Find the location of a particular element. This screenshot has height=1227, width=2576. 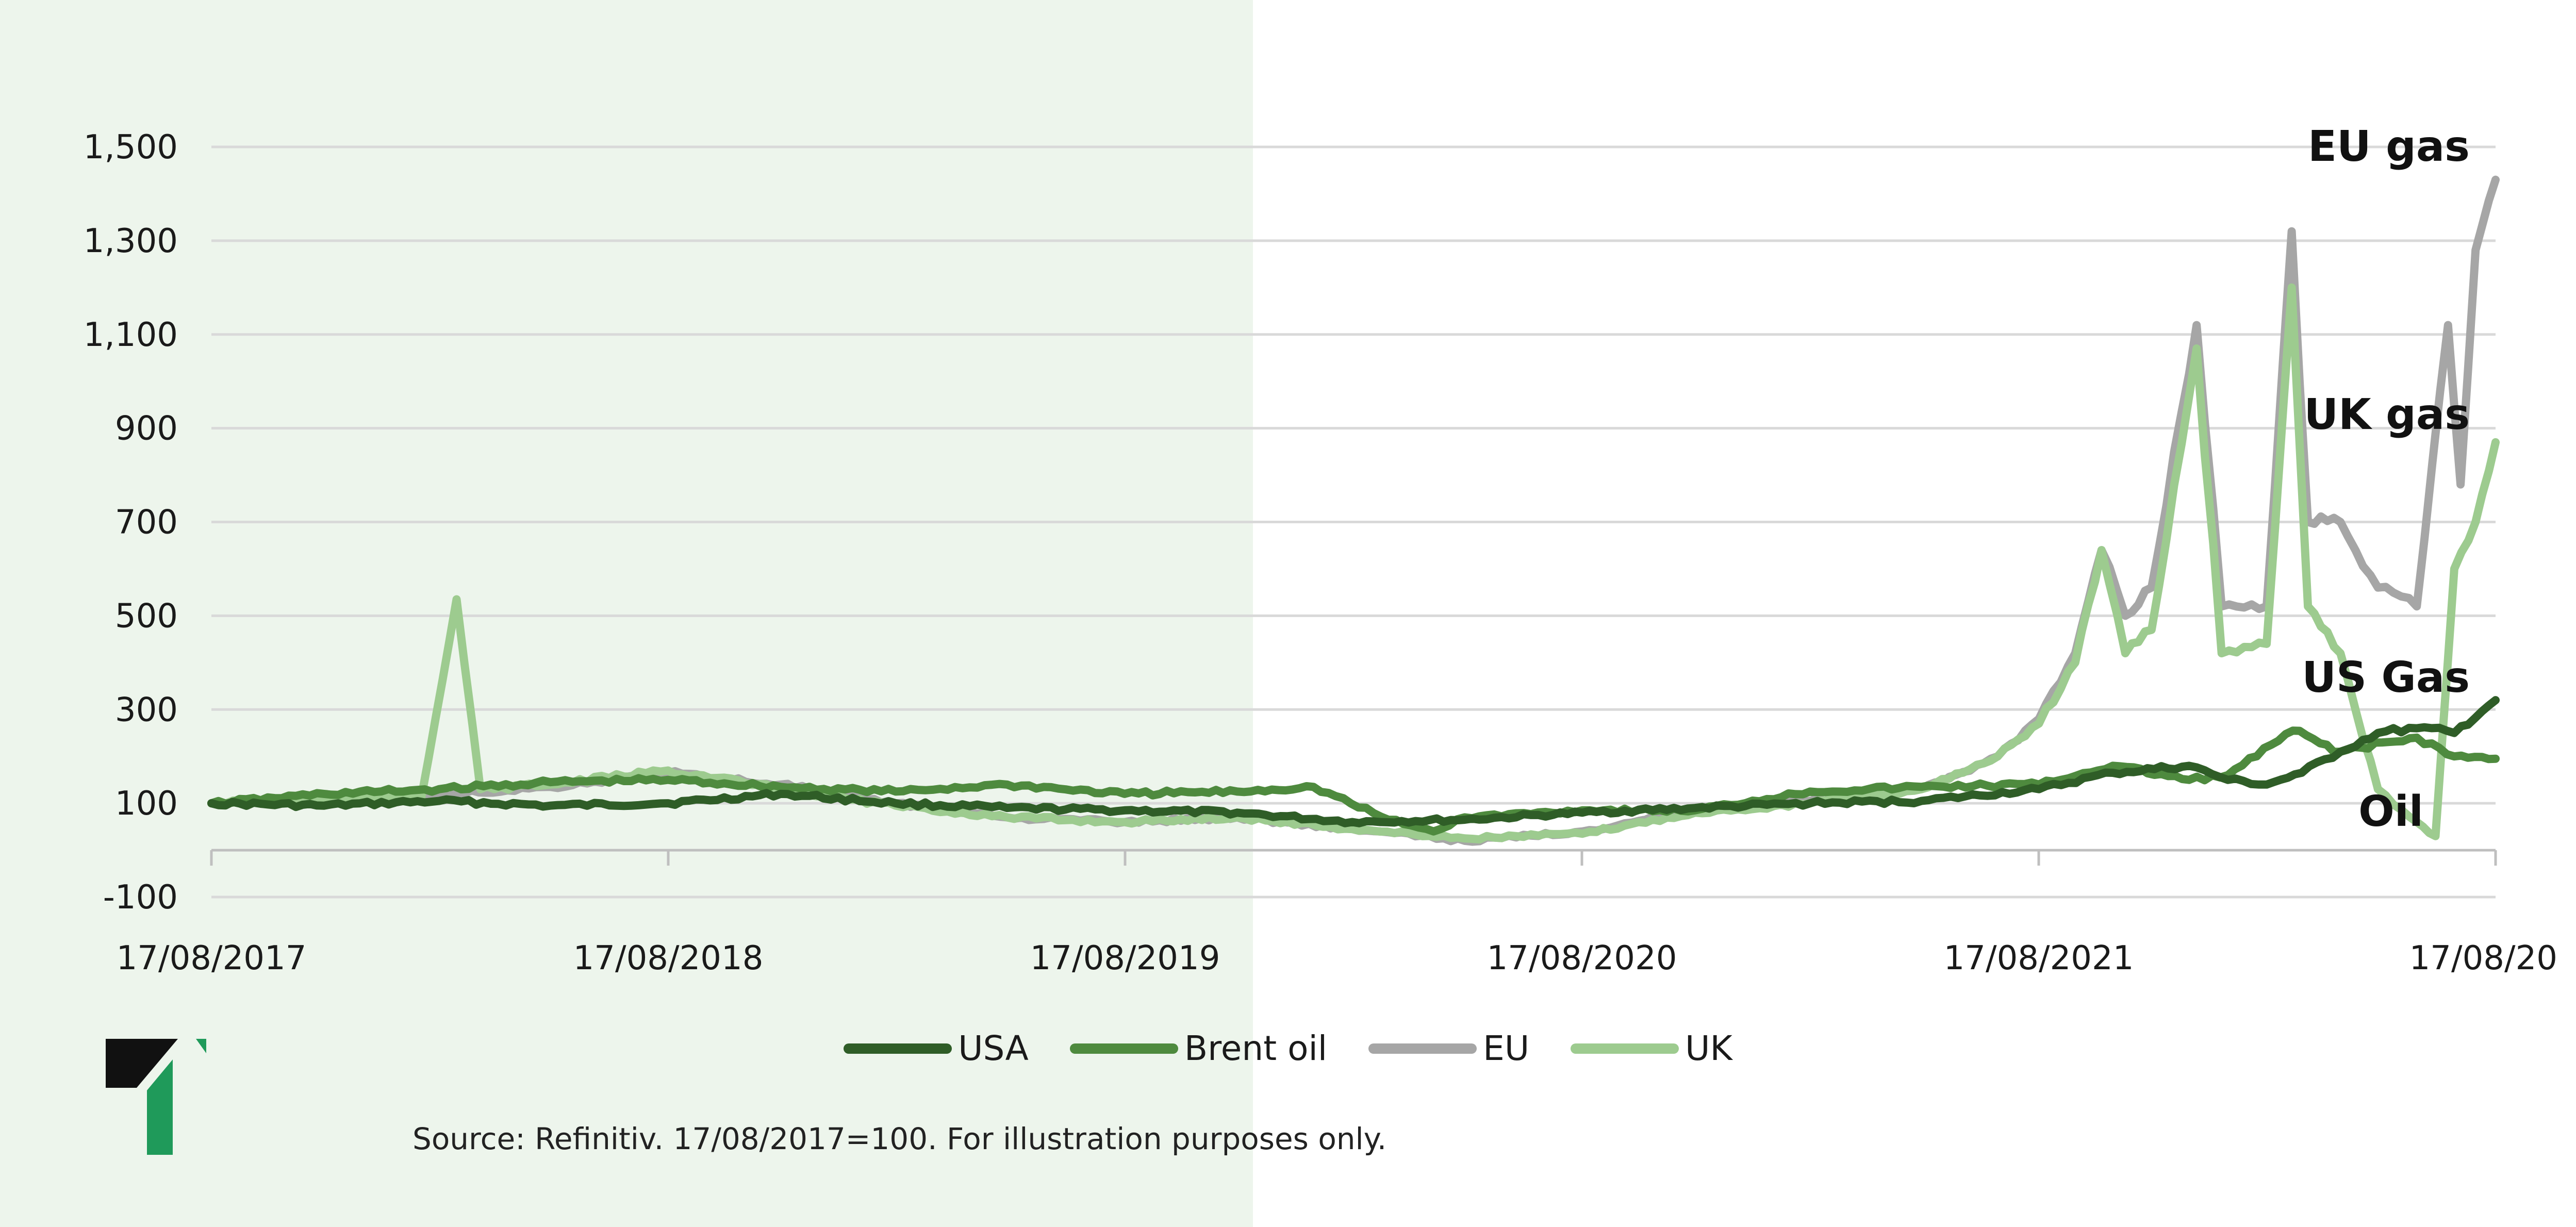

legend-swatch-usa is located at coordinates (898, 1048).